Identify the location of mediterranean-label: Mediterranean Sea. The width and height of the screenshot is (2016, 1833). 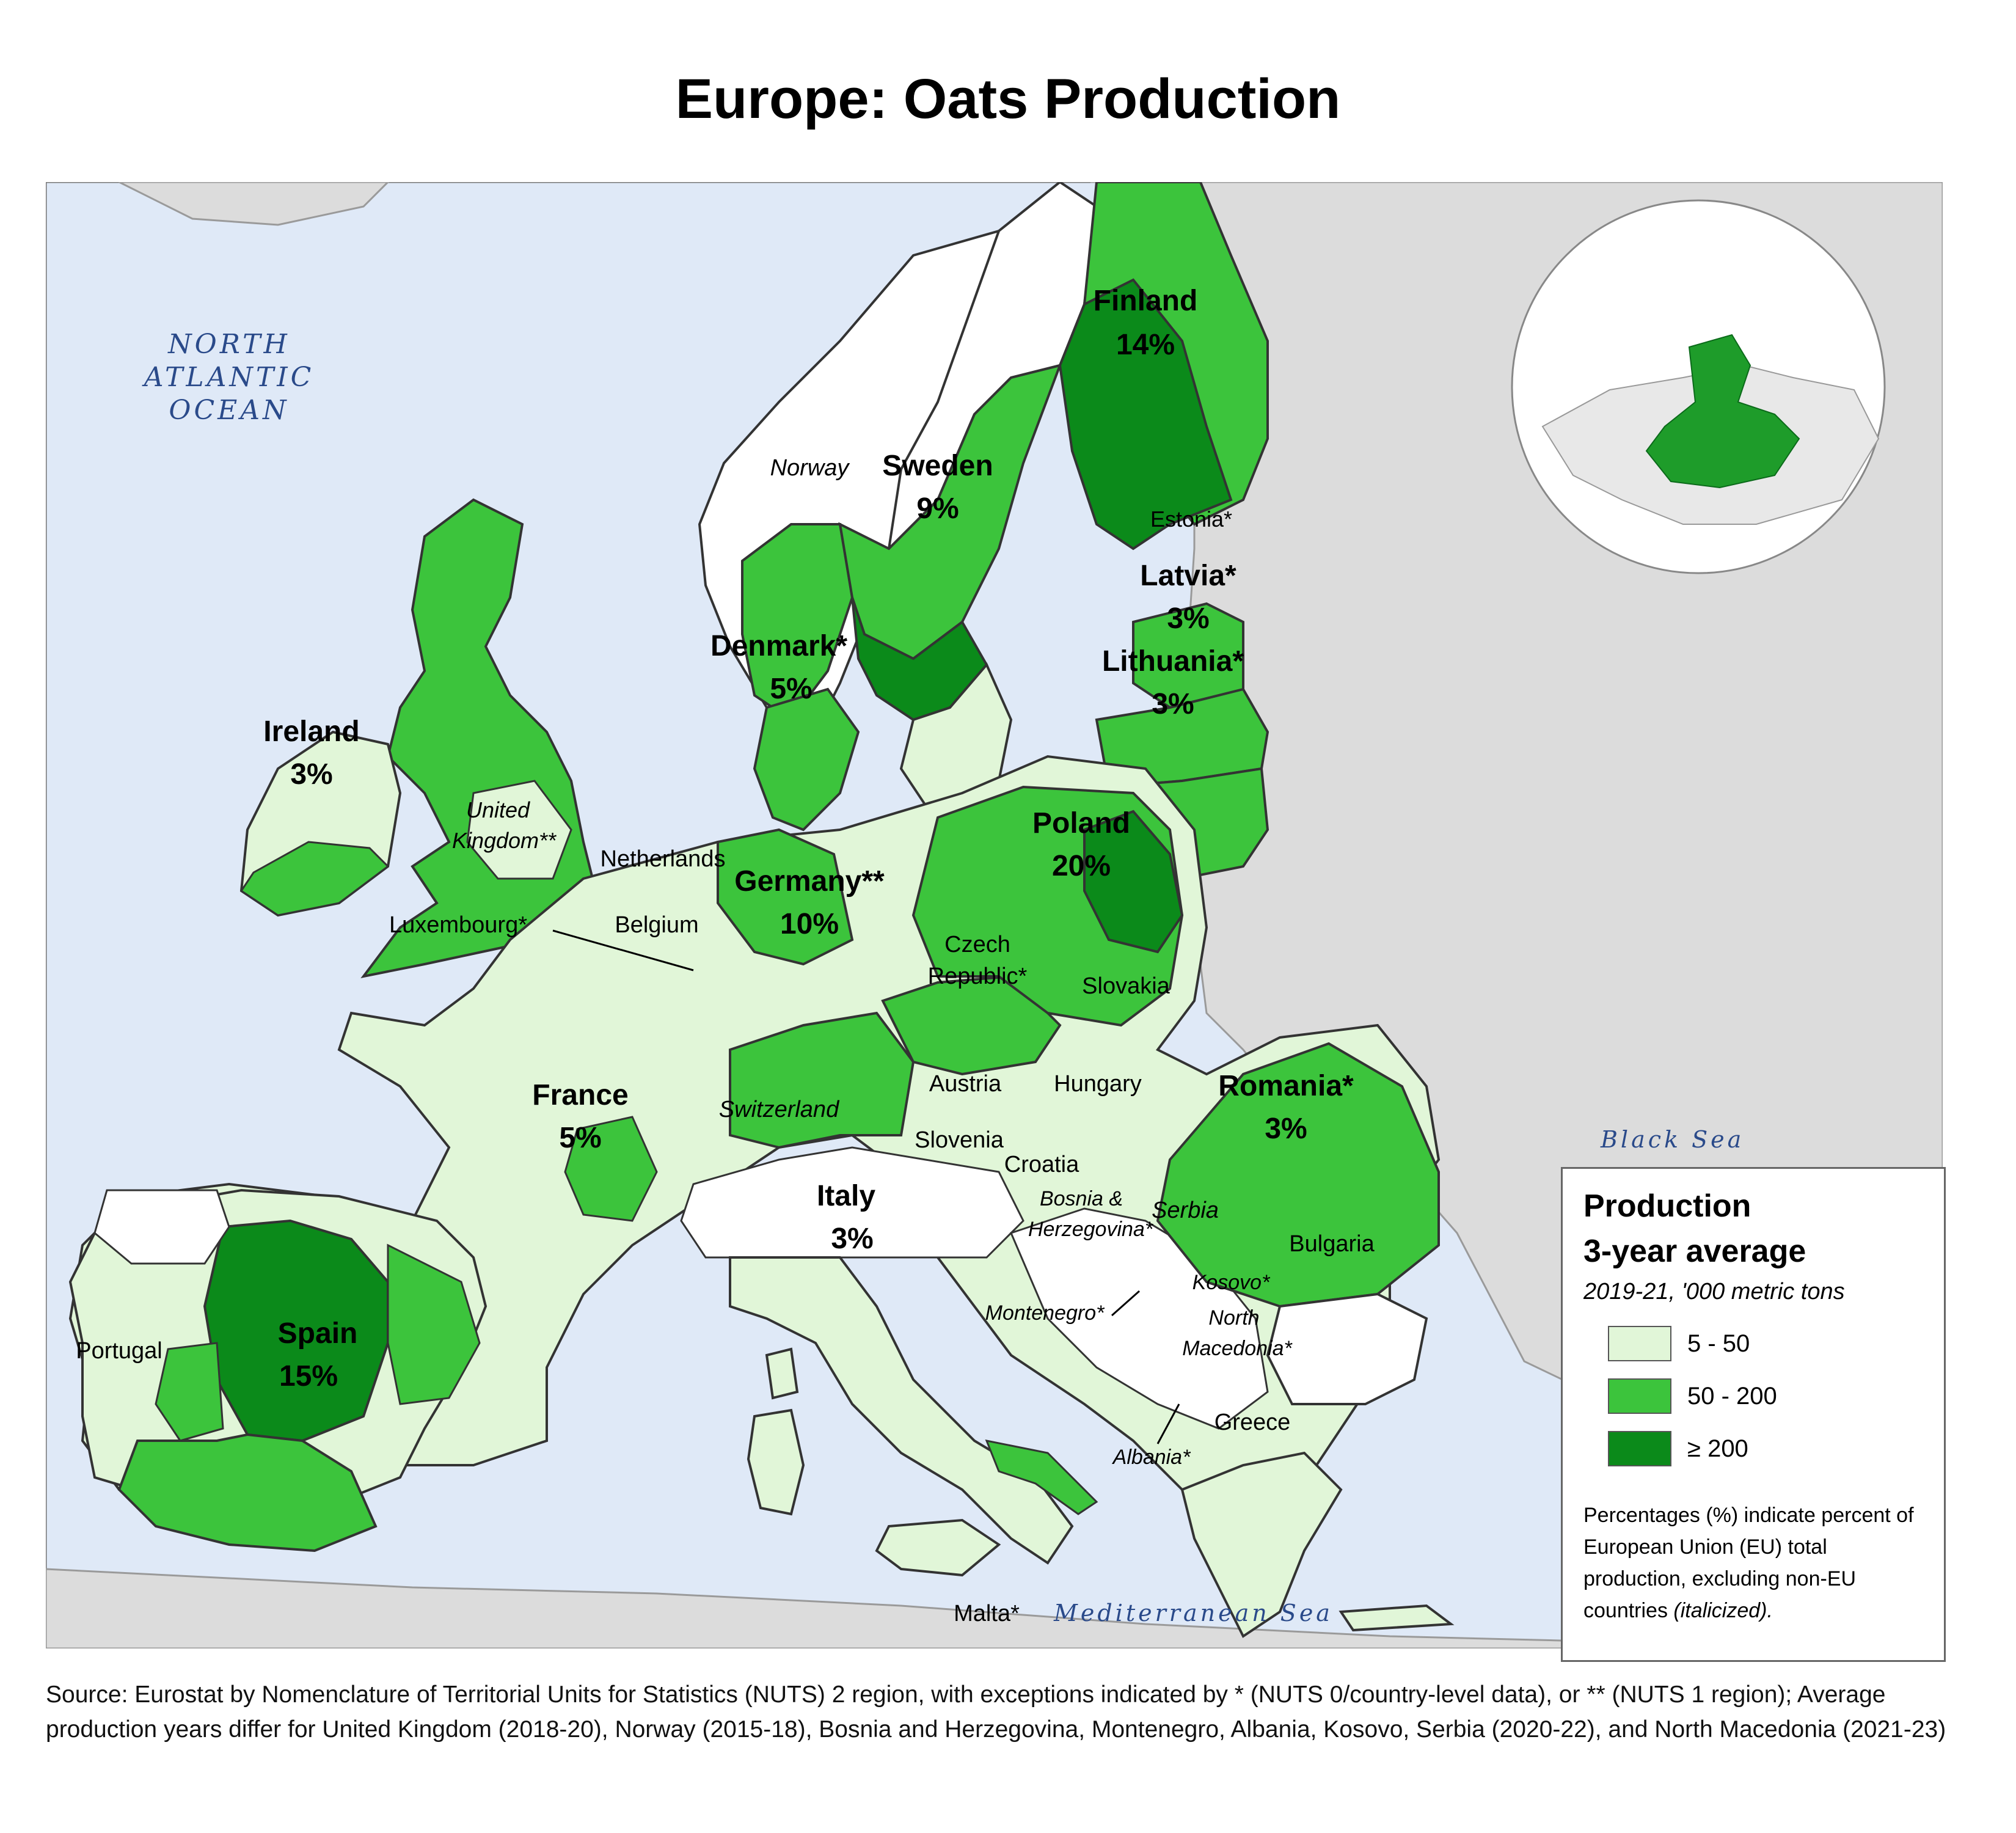
(1193, 1613).